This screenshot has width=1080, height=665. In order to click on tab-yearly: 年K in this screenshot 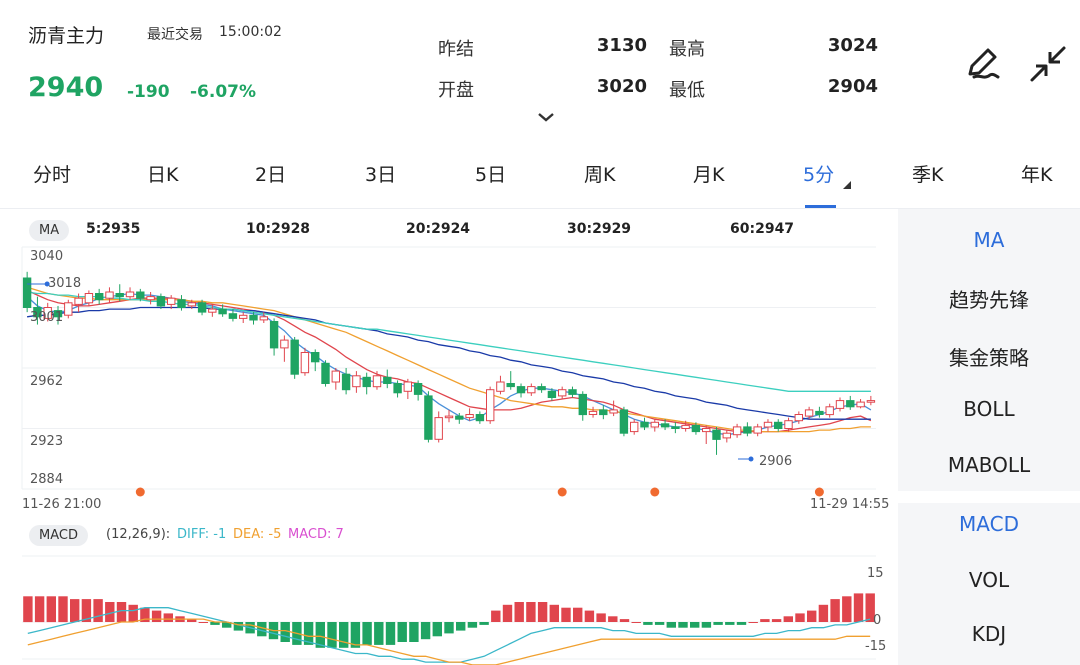, I will do `click(1037, 175)`.